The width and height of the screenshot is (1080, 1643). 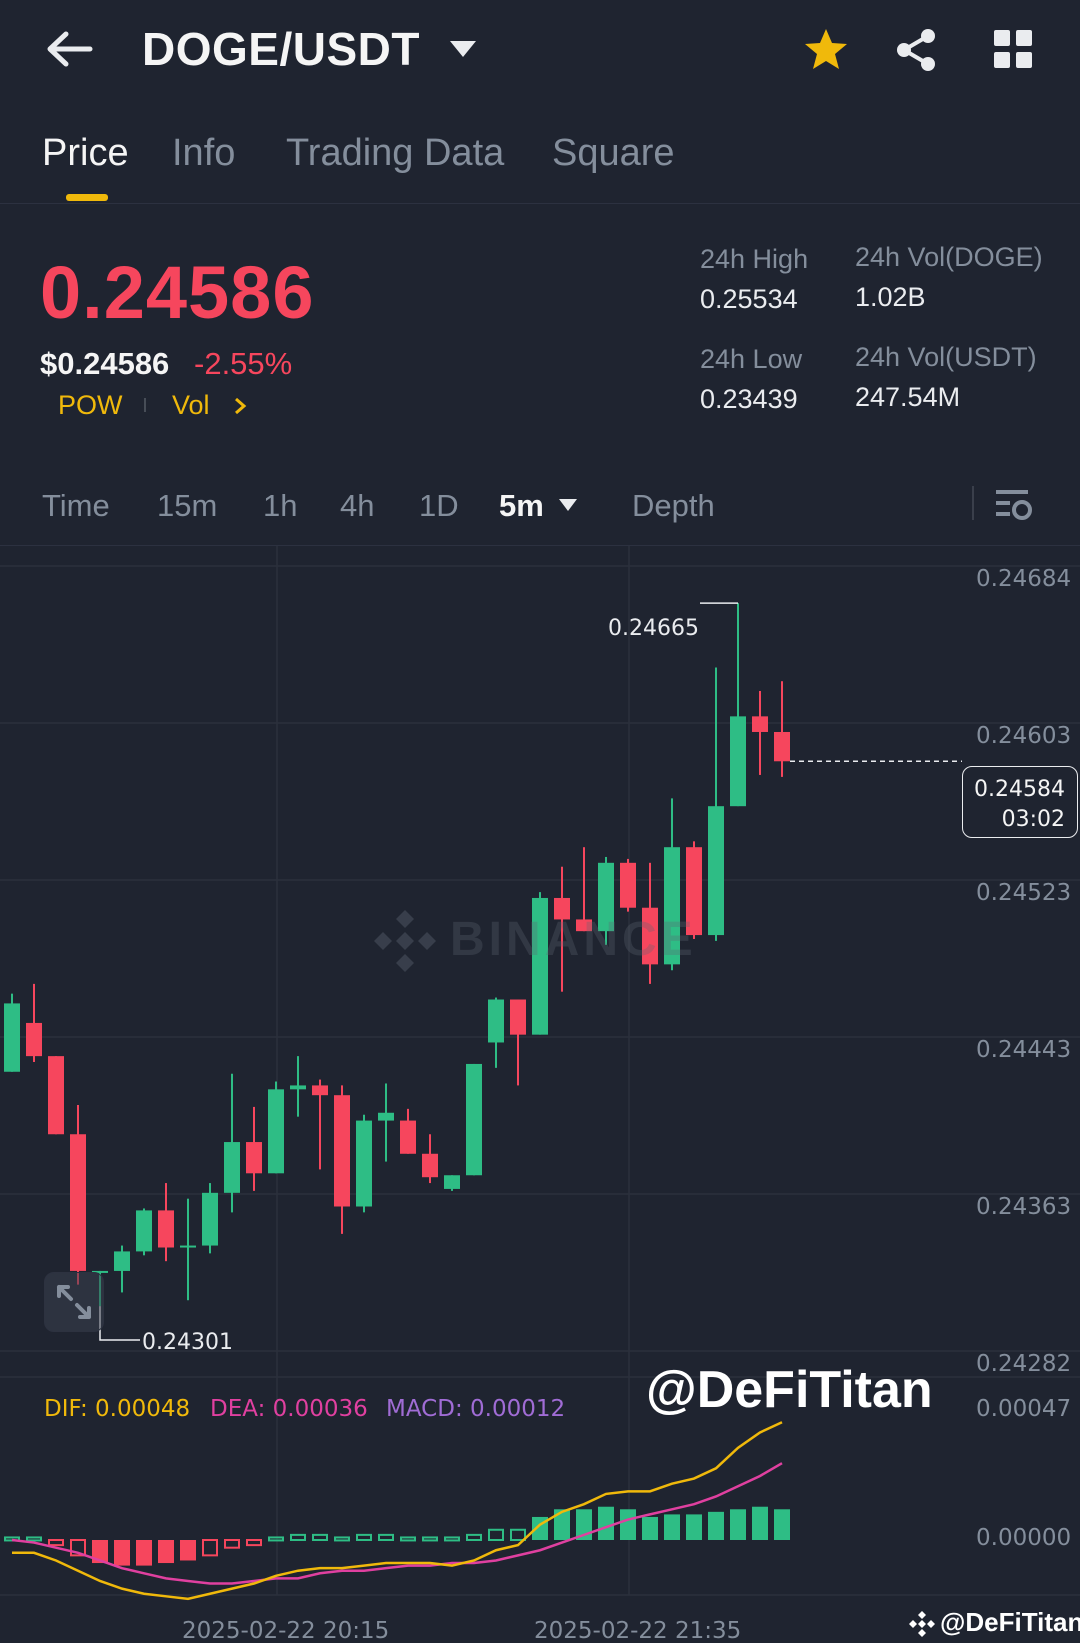 I want to click on y-tick-label: 0.24603, so click(x=1024, y=736).